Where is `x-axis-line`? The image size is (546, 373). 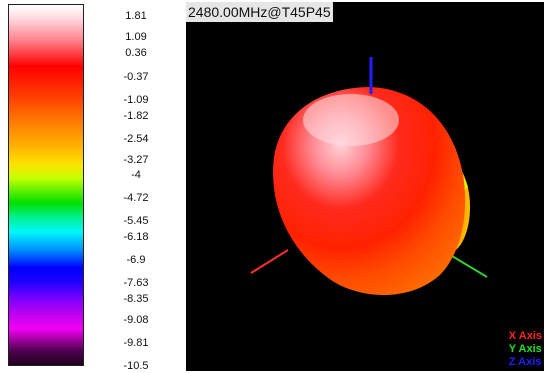
x-axis-line is located at coordinates (269, 261).